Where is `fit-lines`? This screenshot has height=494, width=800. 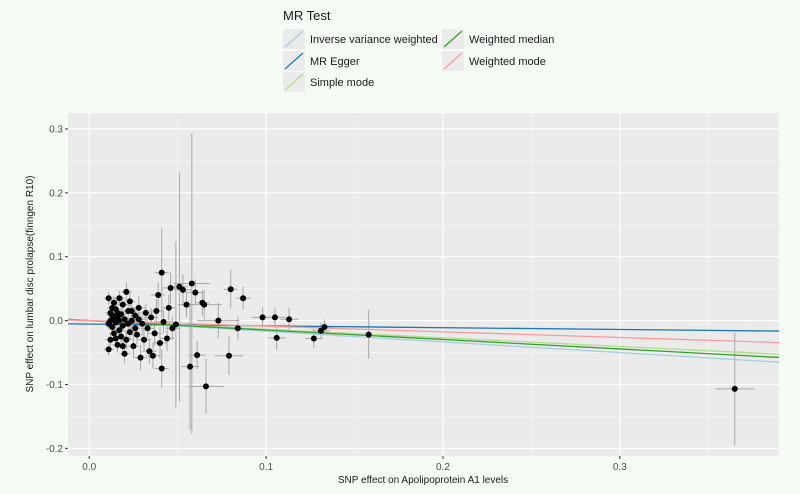 fit-lines is located at coordinates (423, 340).